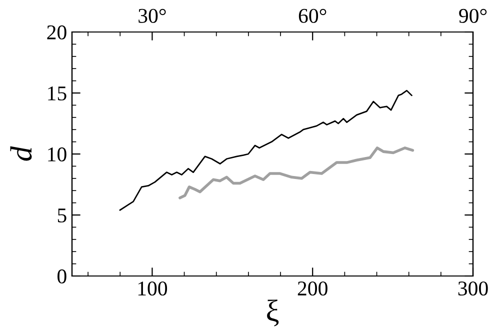 The width and height of the screenshot is (498, 331). Describe the element at coordinates (473, 15) in the screenshot. I see `x2-tick-label: 90°` at that location.